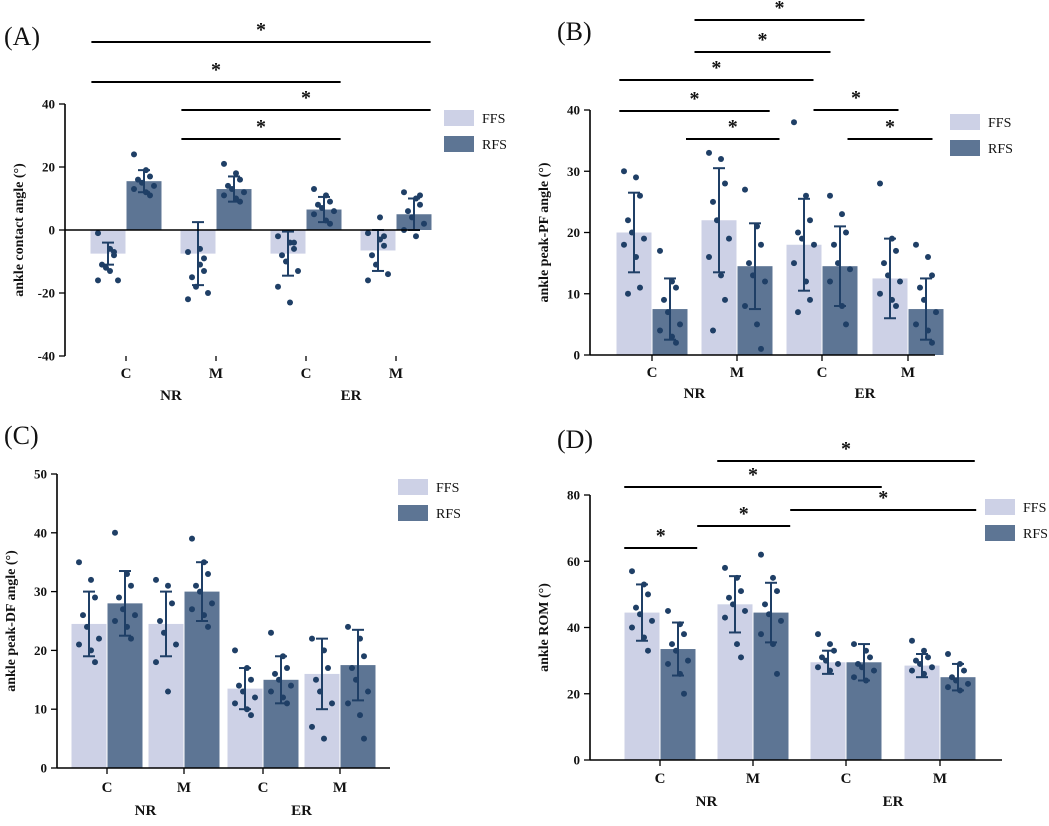  I want to click on panel-label: (A), so click(22, 36).